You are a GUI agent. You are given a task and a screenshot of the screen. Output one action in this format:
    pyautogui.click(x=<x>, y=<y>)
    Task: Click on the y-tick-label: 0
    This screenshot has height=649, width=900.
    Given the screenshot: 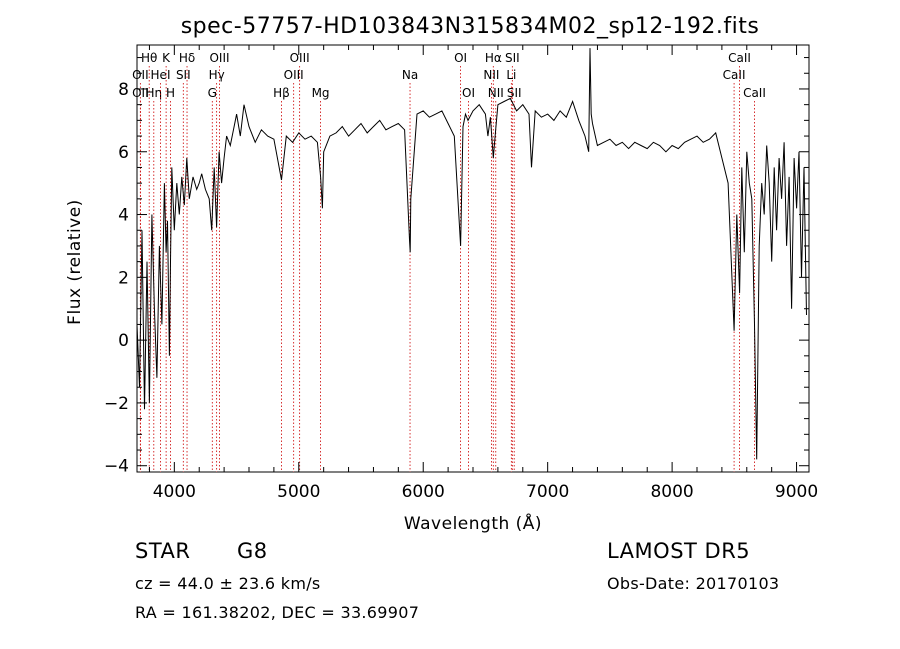 What is the action you would take?
    pyautogui.click(x=123, y=341)
    